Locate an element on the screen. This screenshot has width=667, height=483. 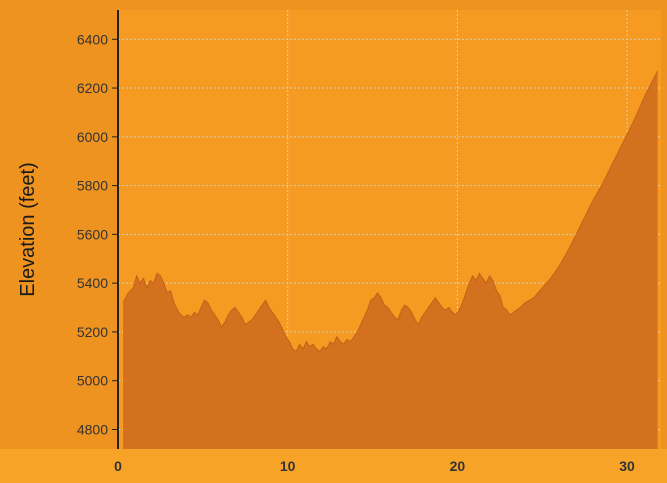
y-tick-label: 5800 is located at coordinates (92, 186).